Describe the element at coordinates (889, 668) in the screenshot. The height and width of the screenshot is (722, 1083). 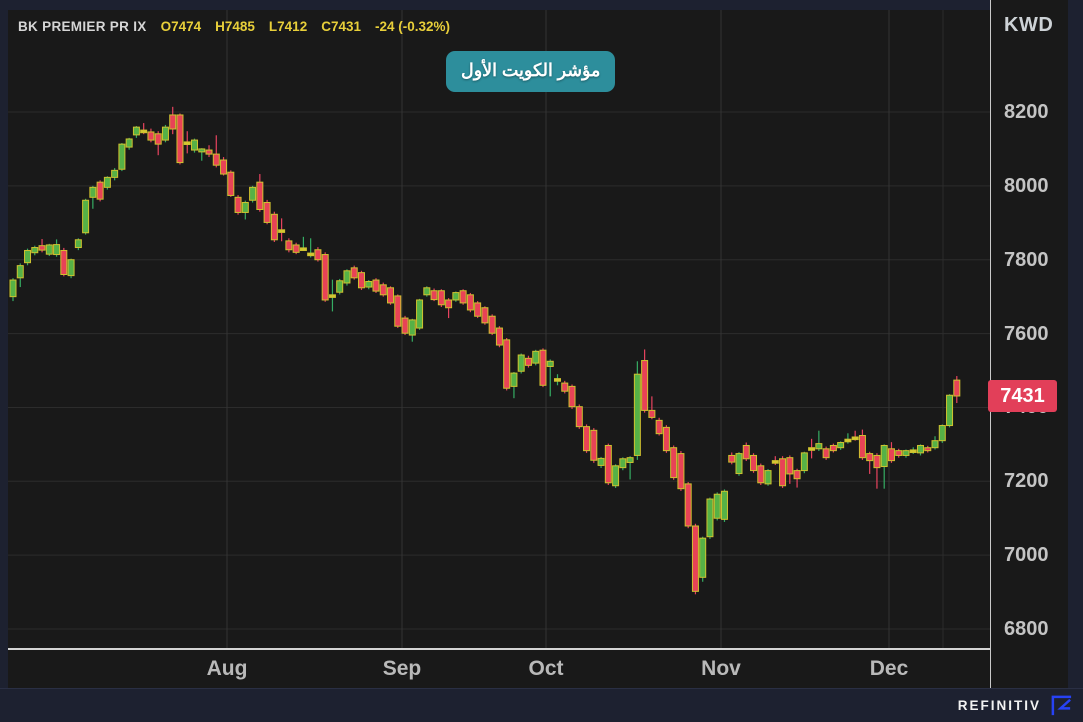
I see `month-tick-label: Dec` at that location.